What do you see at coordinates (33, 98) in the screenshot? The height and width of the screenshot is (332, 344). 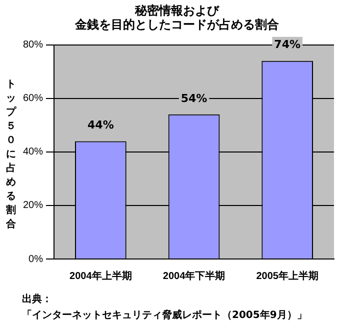 I see `y-tick-label: 60%` at bounding box center [33, 98].